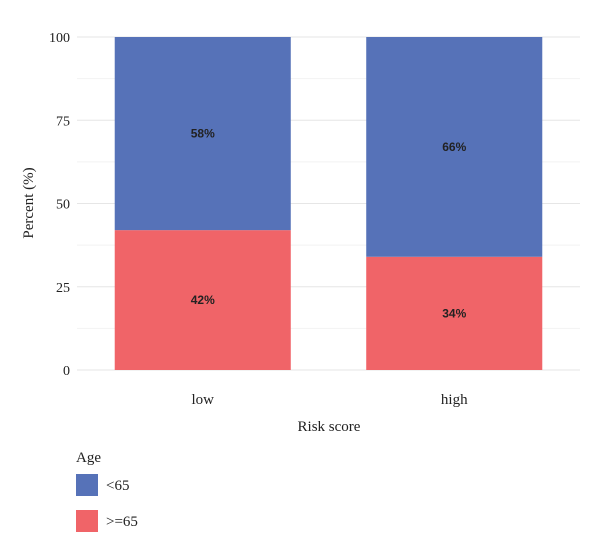 The image size is (600, 546). I want to click on y-tick-label: 0, so click(66, 371).